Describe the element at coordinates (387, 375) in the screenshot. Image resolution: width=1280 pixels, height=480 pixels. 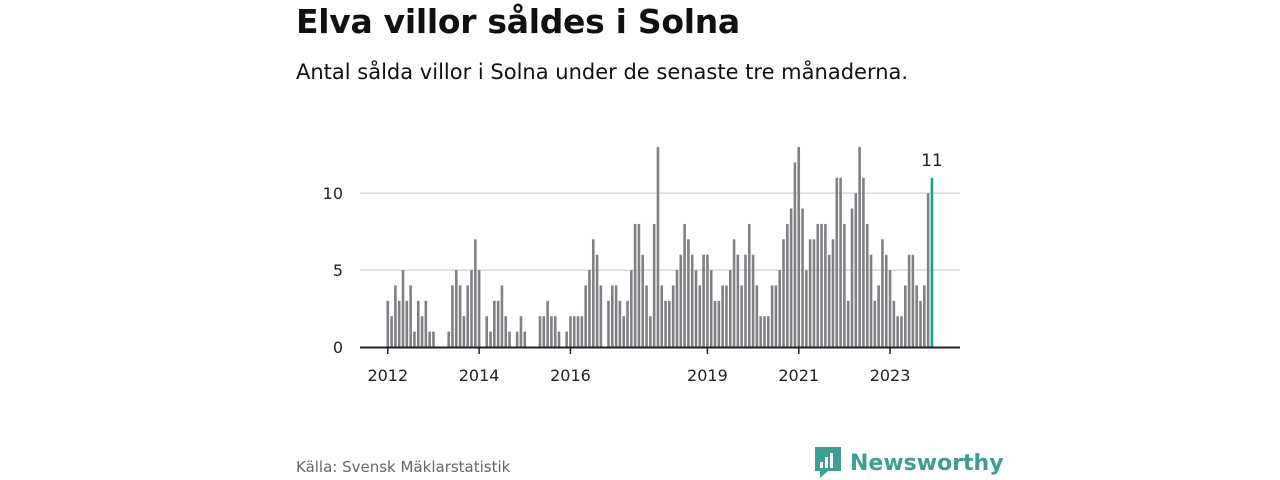
I see `x-tick-label: 2012` at that location.